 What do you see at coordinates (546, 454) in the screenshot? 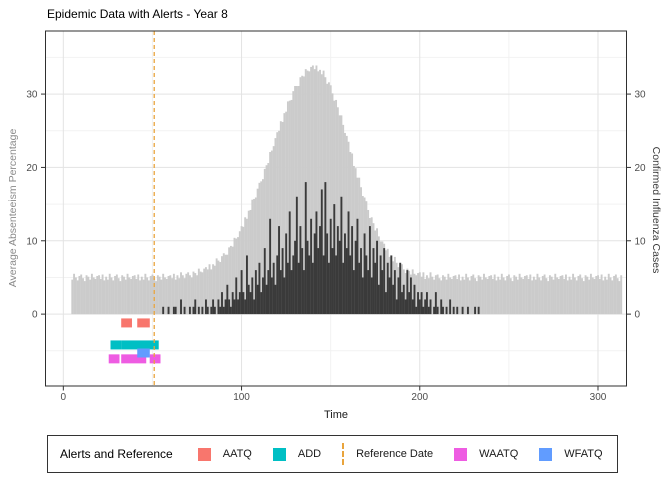
I see `wfatq-square-icon` at bounding box center [546, 454].